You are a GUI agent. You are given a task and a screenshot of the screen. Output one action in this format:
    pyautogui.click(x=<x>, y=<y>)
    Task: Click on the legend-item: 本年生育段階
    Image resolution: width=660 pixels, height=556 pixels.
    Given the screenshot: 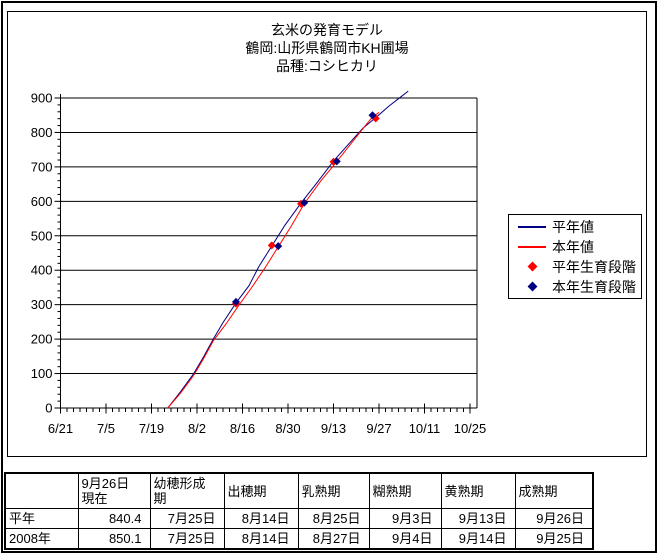 What is the action you would take?
    pyautogui.click(x=578, y=287)
    